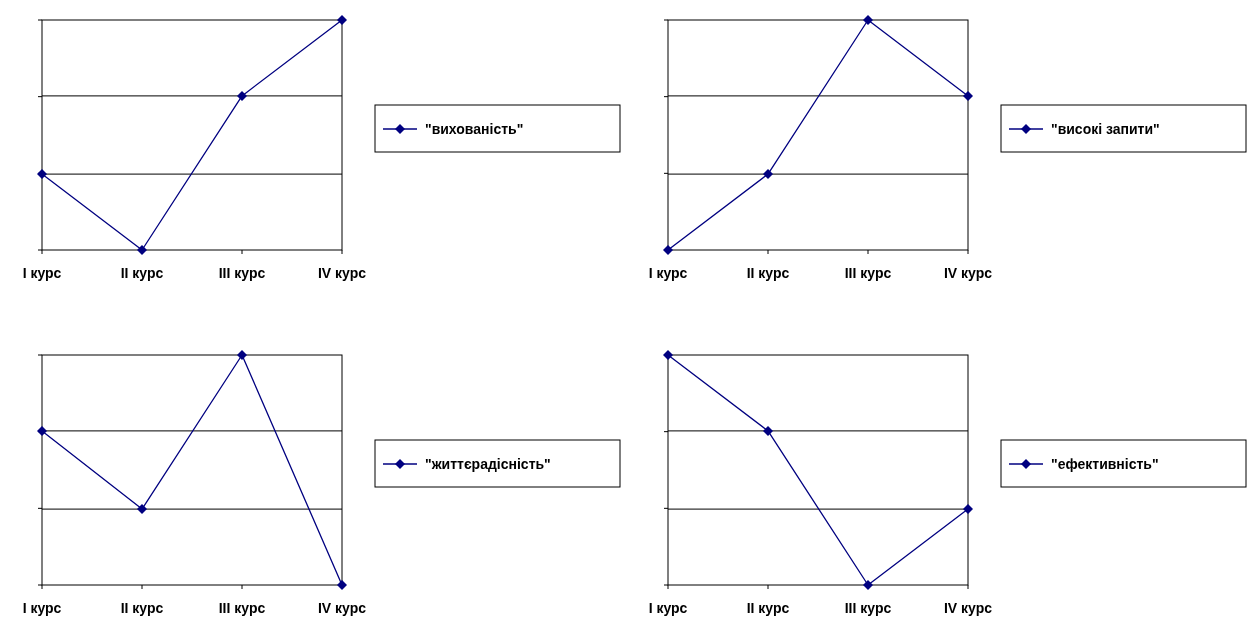  Describe the element at coordinates (488, 464) in the screenshot. I see `legend-label: "життєрадісність"` at that location.